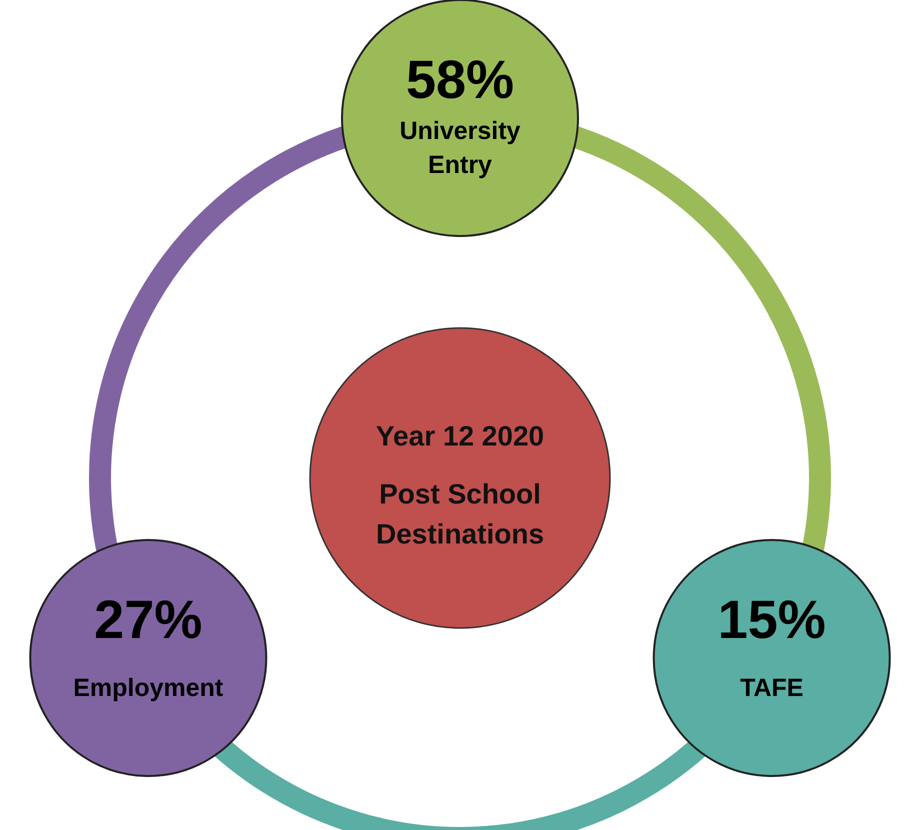  Describe the element at coordinates (460, 148) in the screenshot. I see `category-label: University Entry` at that location.